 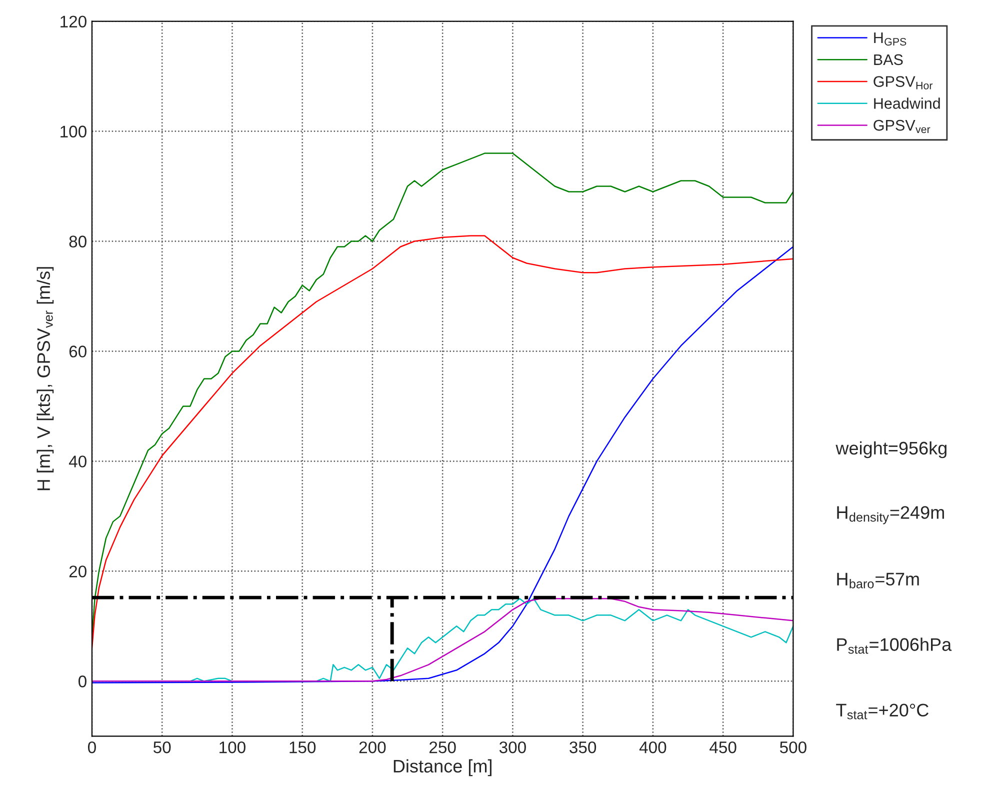 I want to click on x-tick-label: 450, so click(x=723, y=747).